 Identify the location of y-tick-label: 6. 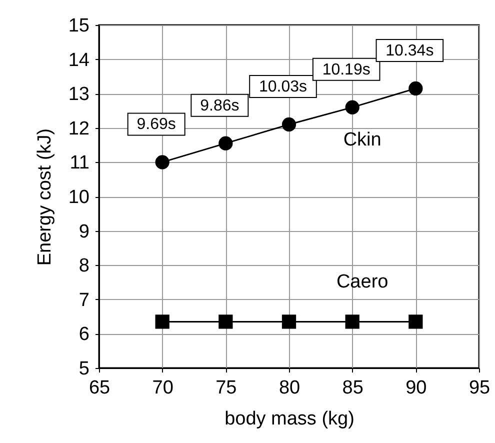
(84, 335).